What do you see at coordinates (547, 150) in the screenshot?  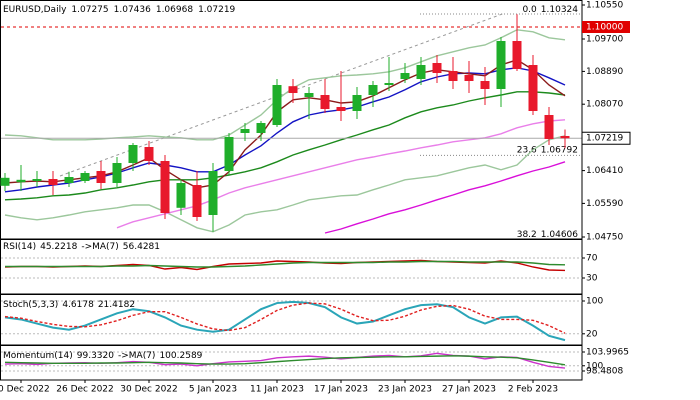 I see `fib-label: 23.6 1.06792` at bounding box center [547, 150].